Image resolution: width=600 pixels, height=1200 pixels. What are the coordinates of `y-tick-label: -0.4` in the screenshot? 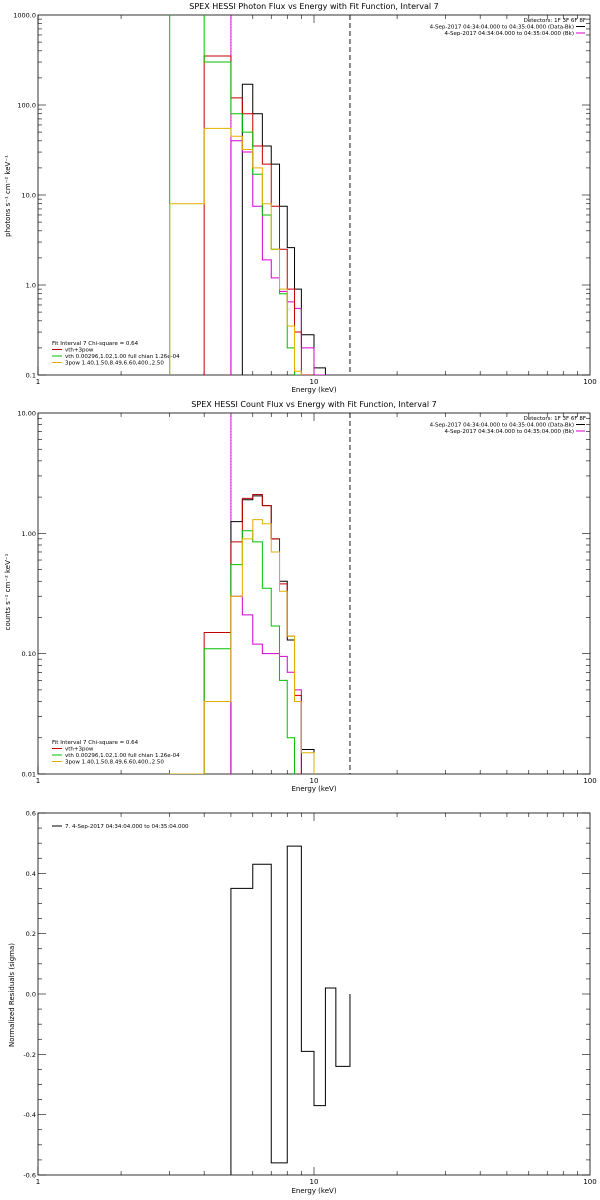 It's located at (29, 1115).